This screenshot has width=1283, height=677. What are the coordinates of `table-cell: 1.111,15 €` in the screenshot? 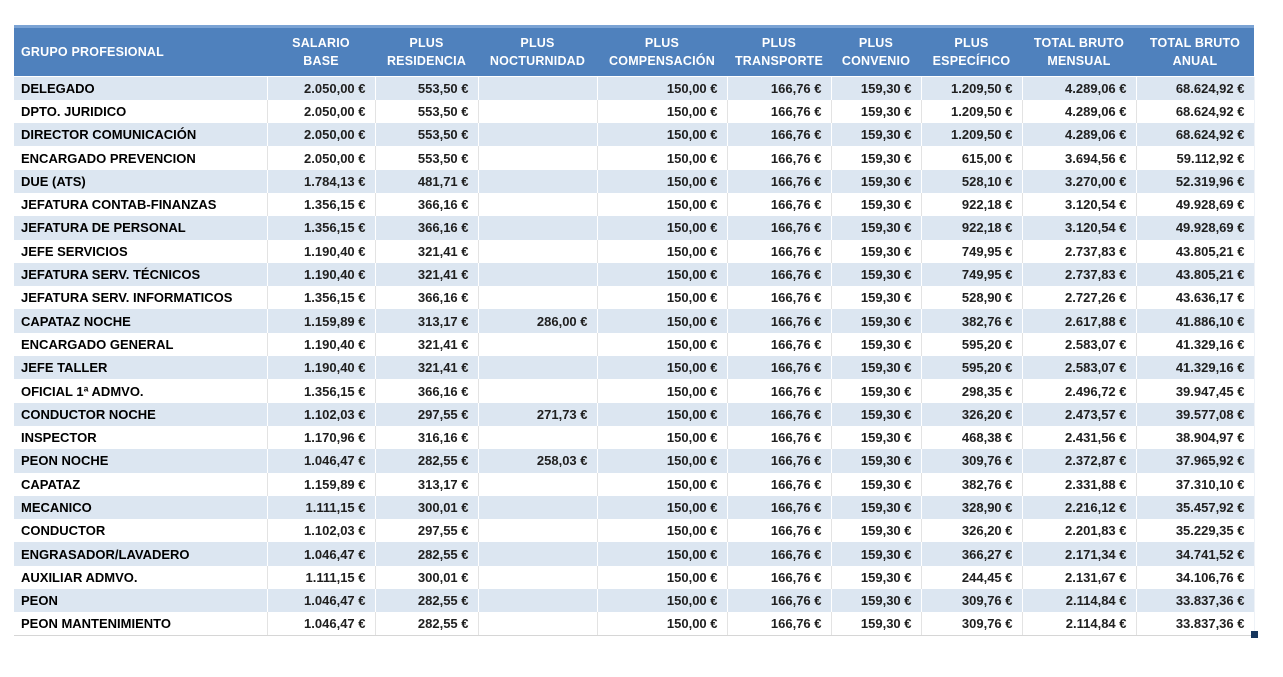 It's located at (321, 507).